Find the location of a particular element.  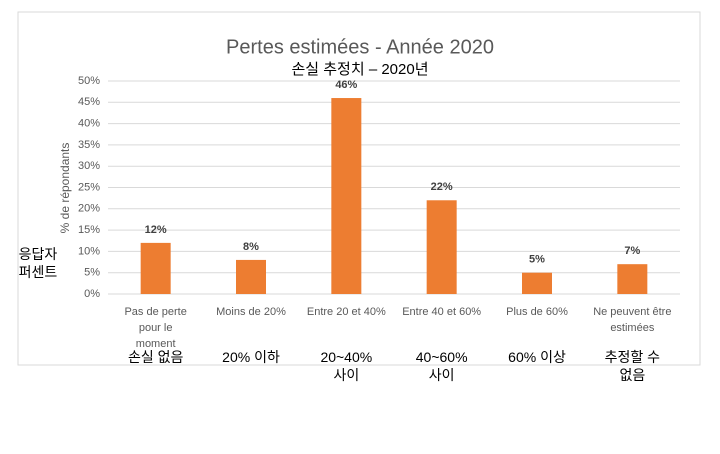

y-axis-label-translation: 응답자 퍼센트 is located at coordinates (38, 263).